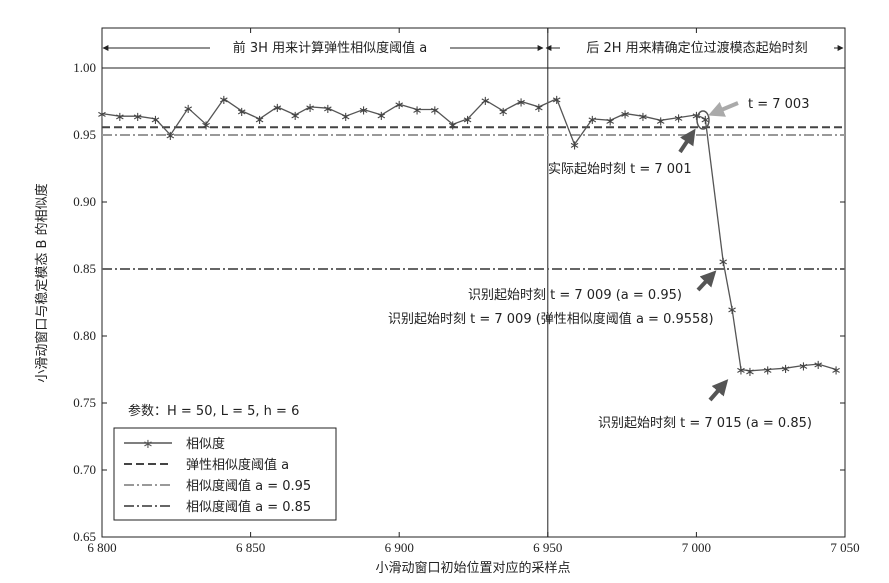 This screenshot has height=583, width=889. I want to click on top-left-region-label: 前 3H 用来计算弹性相似度阈值 a, so click(323, 48).